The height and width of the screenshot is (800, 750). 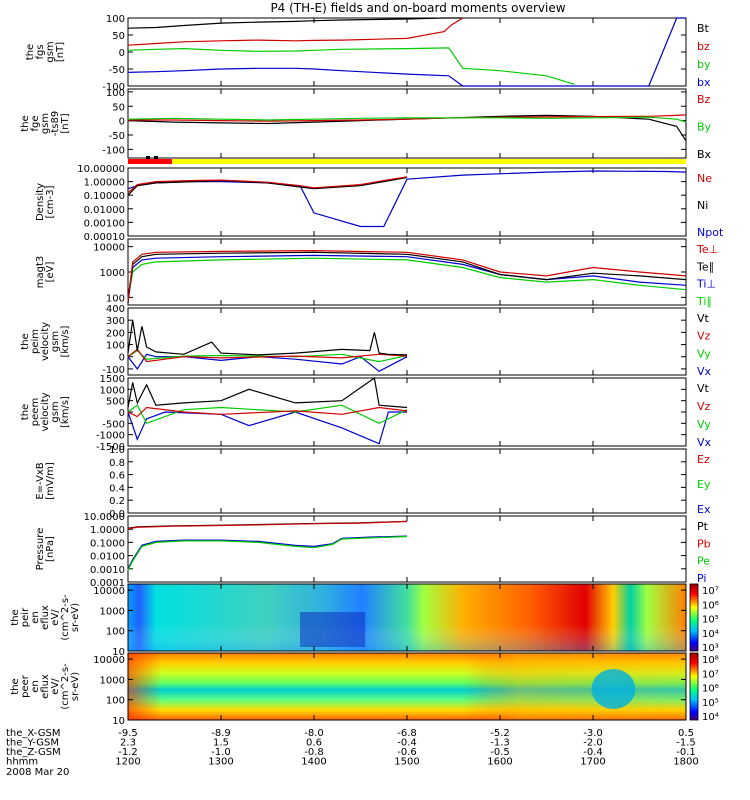 I want to click on y-tick-label: 0.2, so click(x=117, y=501).